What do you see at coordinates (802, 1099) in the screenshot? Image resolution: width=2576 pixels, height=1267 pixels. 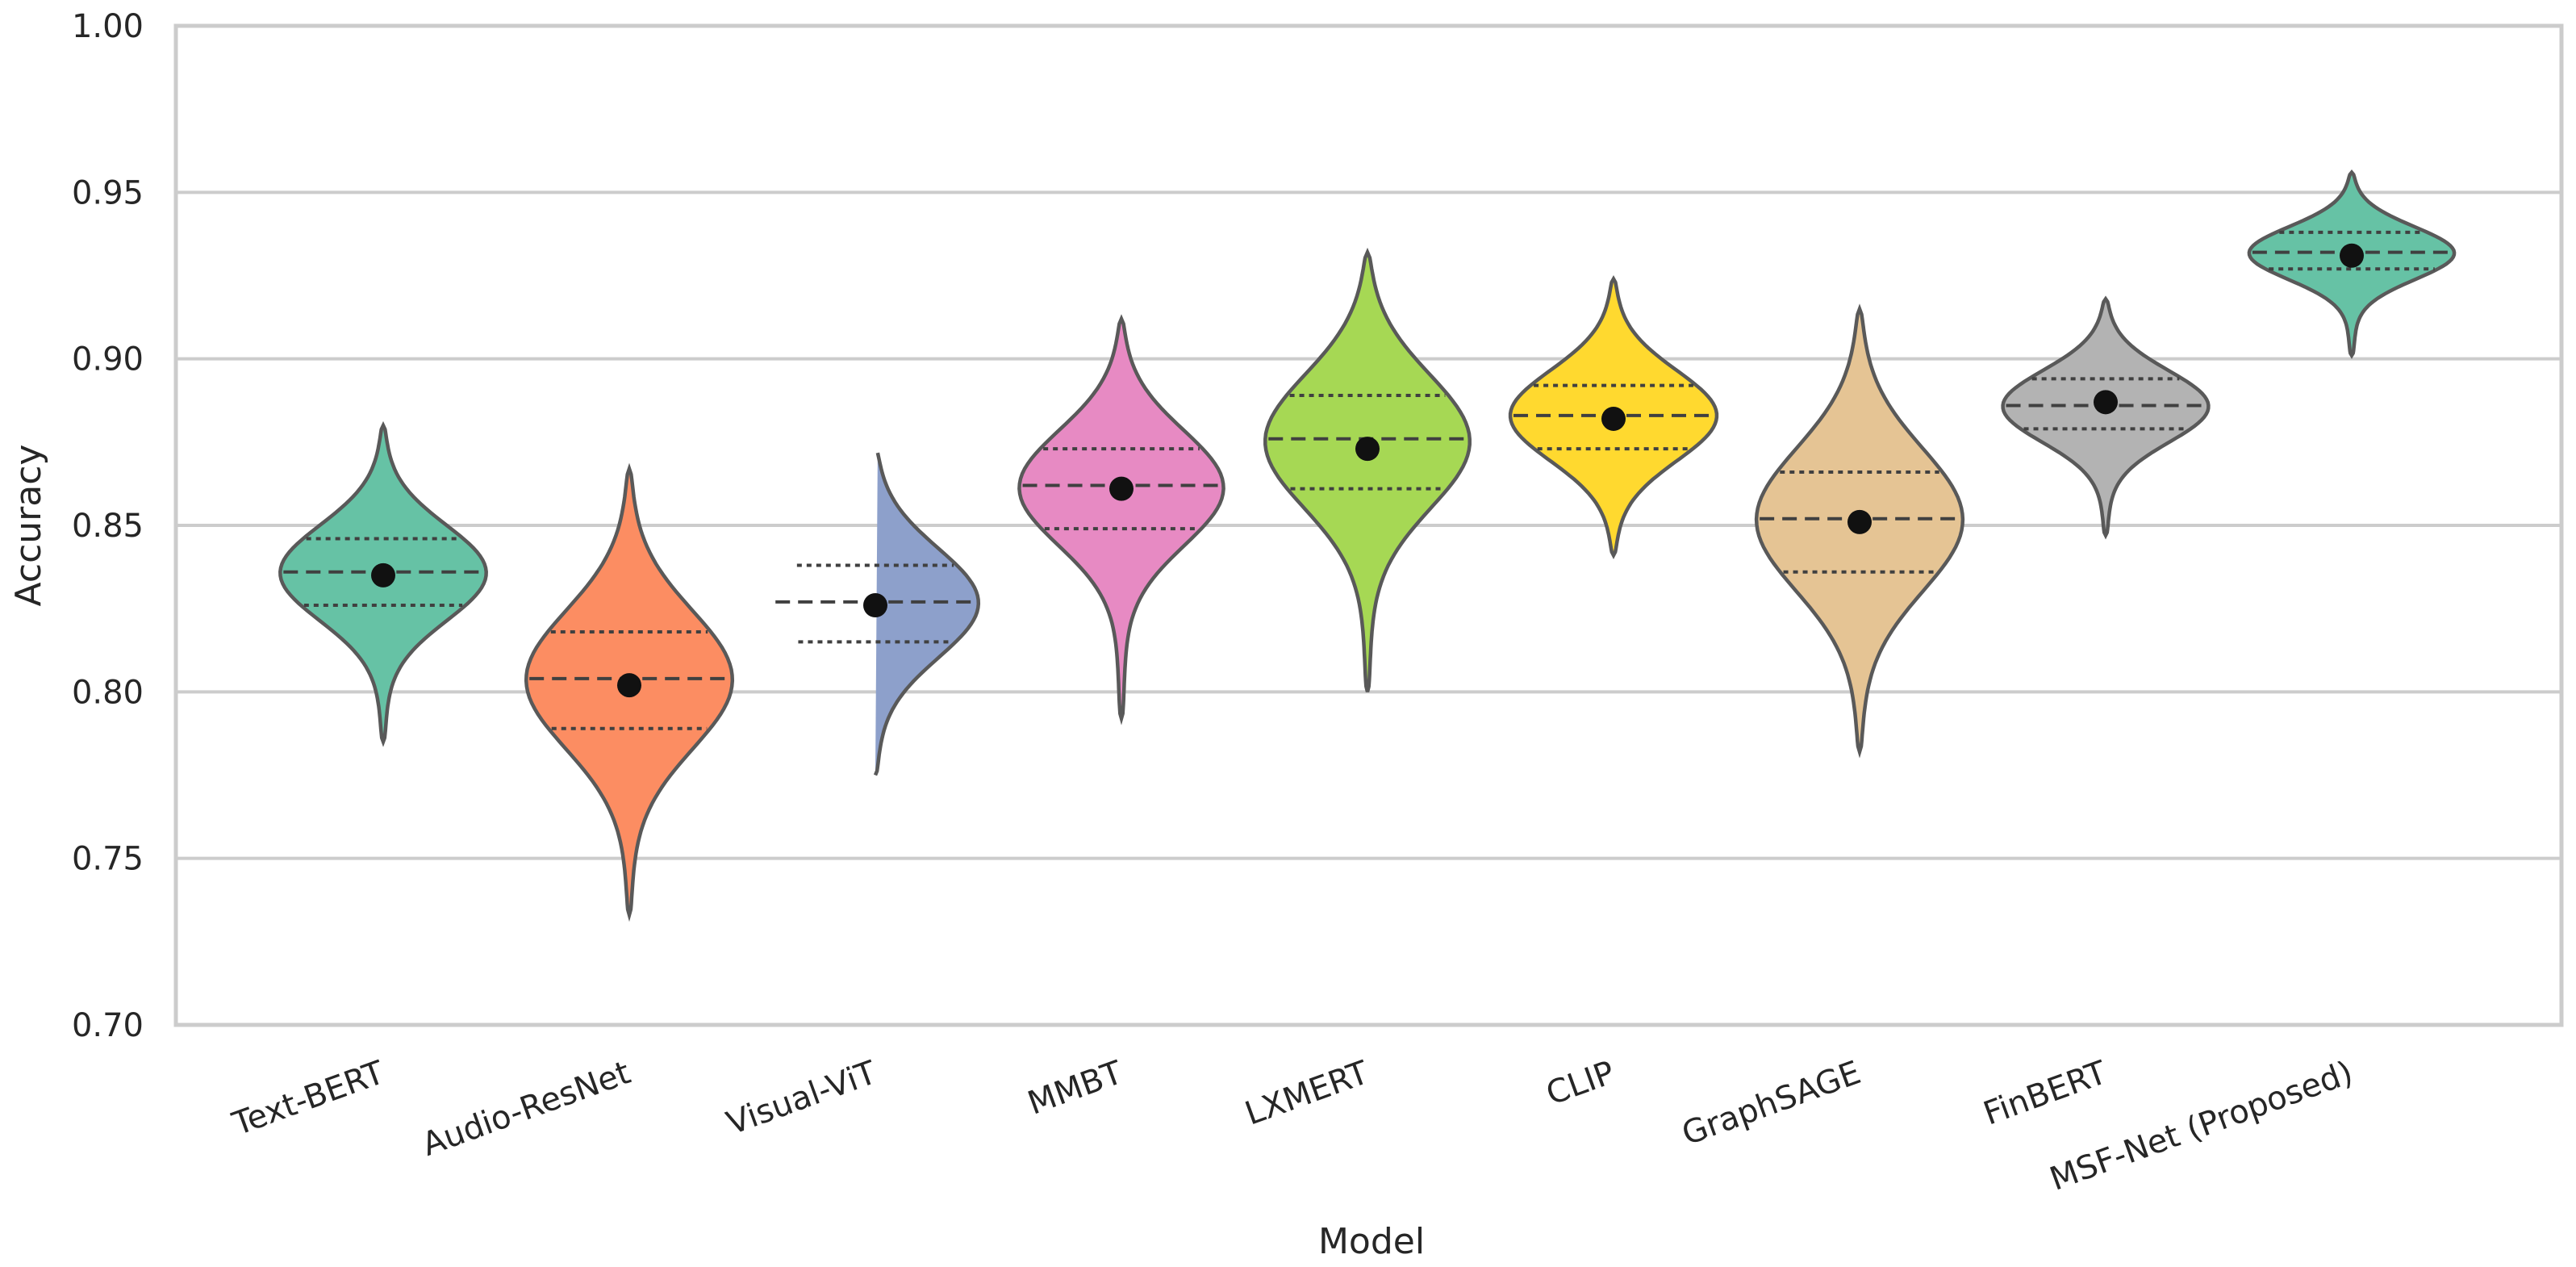 I see `x-tick-label: Visual-ViT` at bounding box center [802, 1099].